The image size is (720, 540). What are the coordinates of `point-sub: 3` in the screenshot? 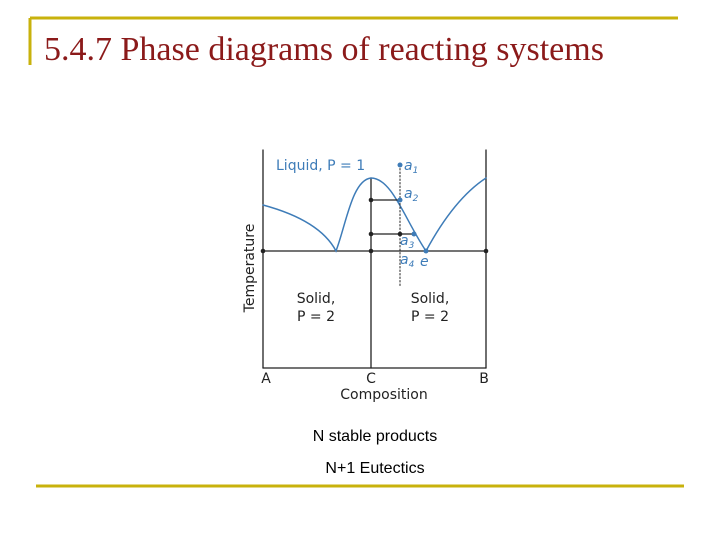 It's located at (412, 246).